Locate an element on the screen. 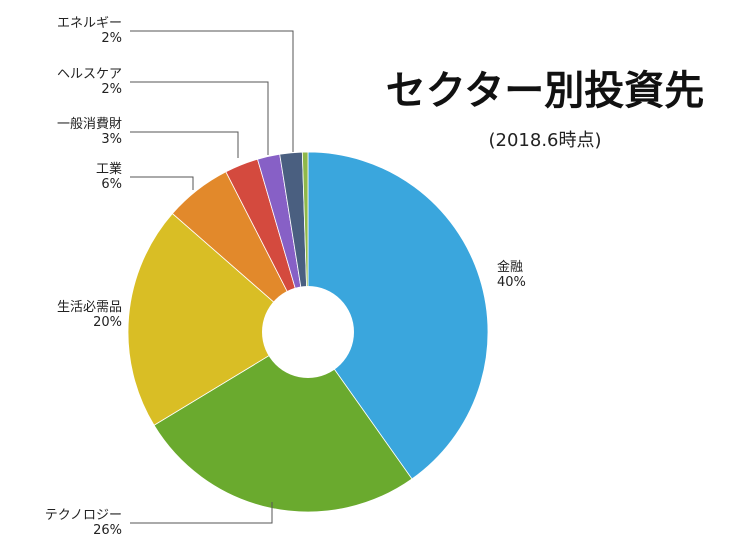 The width and height of the screenshot is (729, 555). slice-category-label: 生活必需品 is located at coordinates (89, 307).